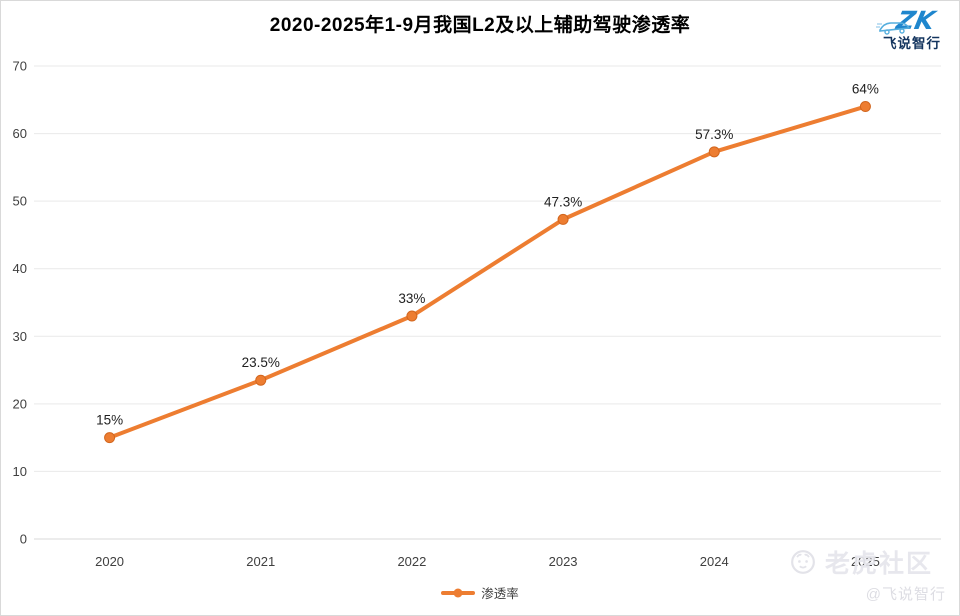 The image size is (960, 616). Describe the element at coordinates (714, 134) in the screenshot. I see `svg-text: 57.3%` at that location.